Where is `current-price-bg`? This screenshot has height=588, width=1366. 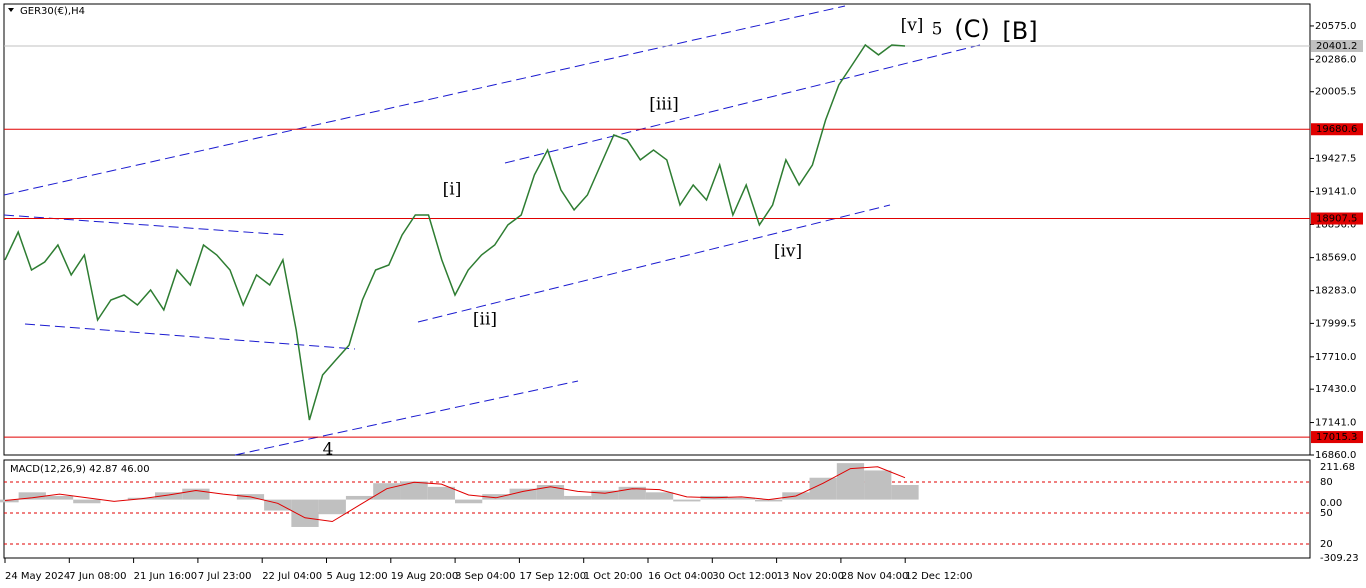
current-price-bg is located at coordinates (1337, 46).